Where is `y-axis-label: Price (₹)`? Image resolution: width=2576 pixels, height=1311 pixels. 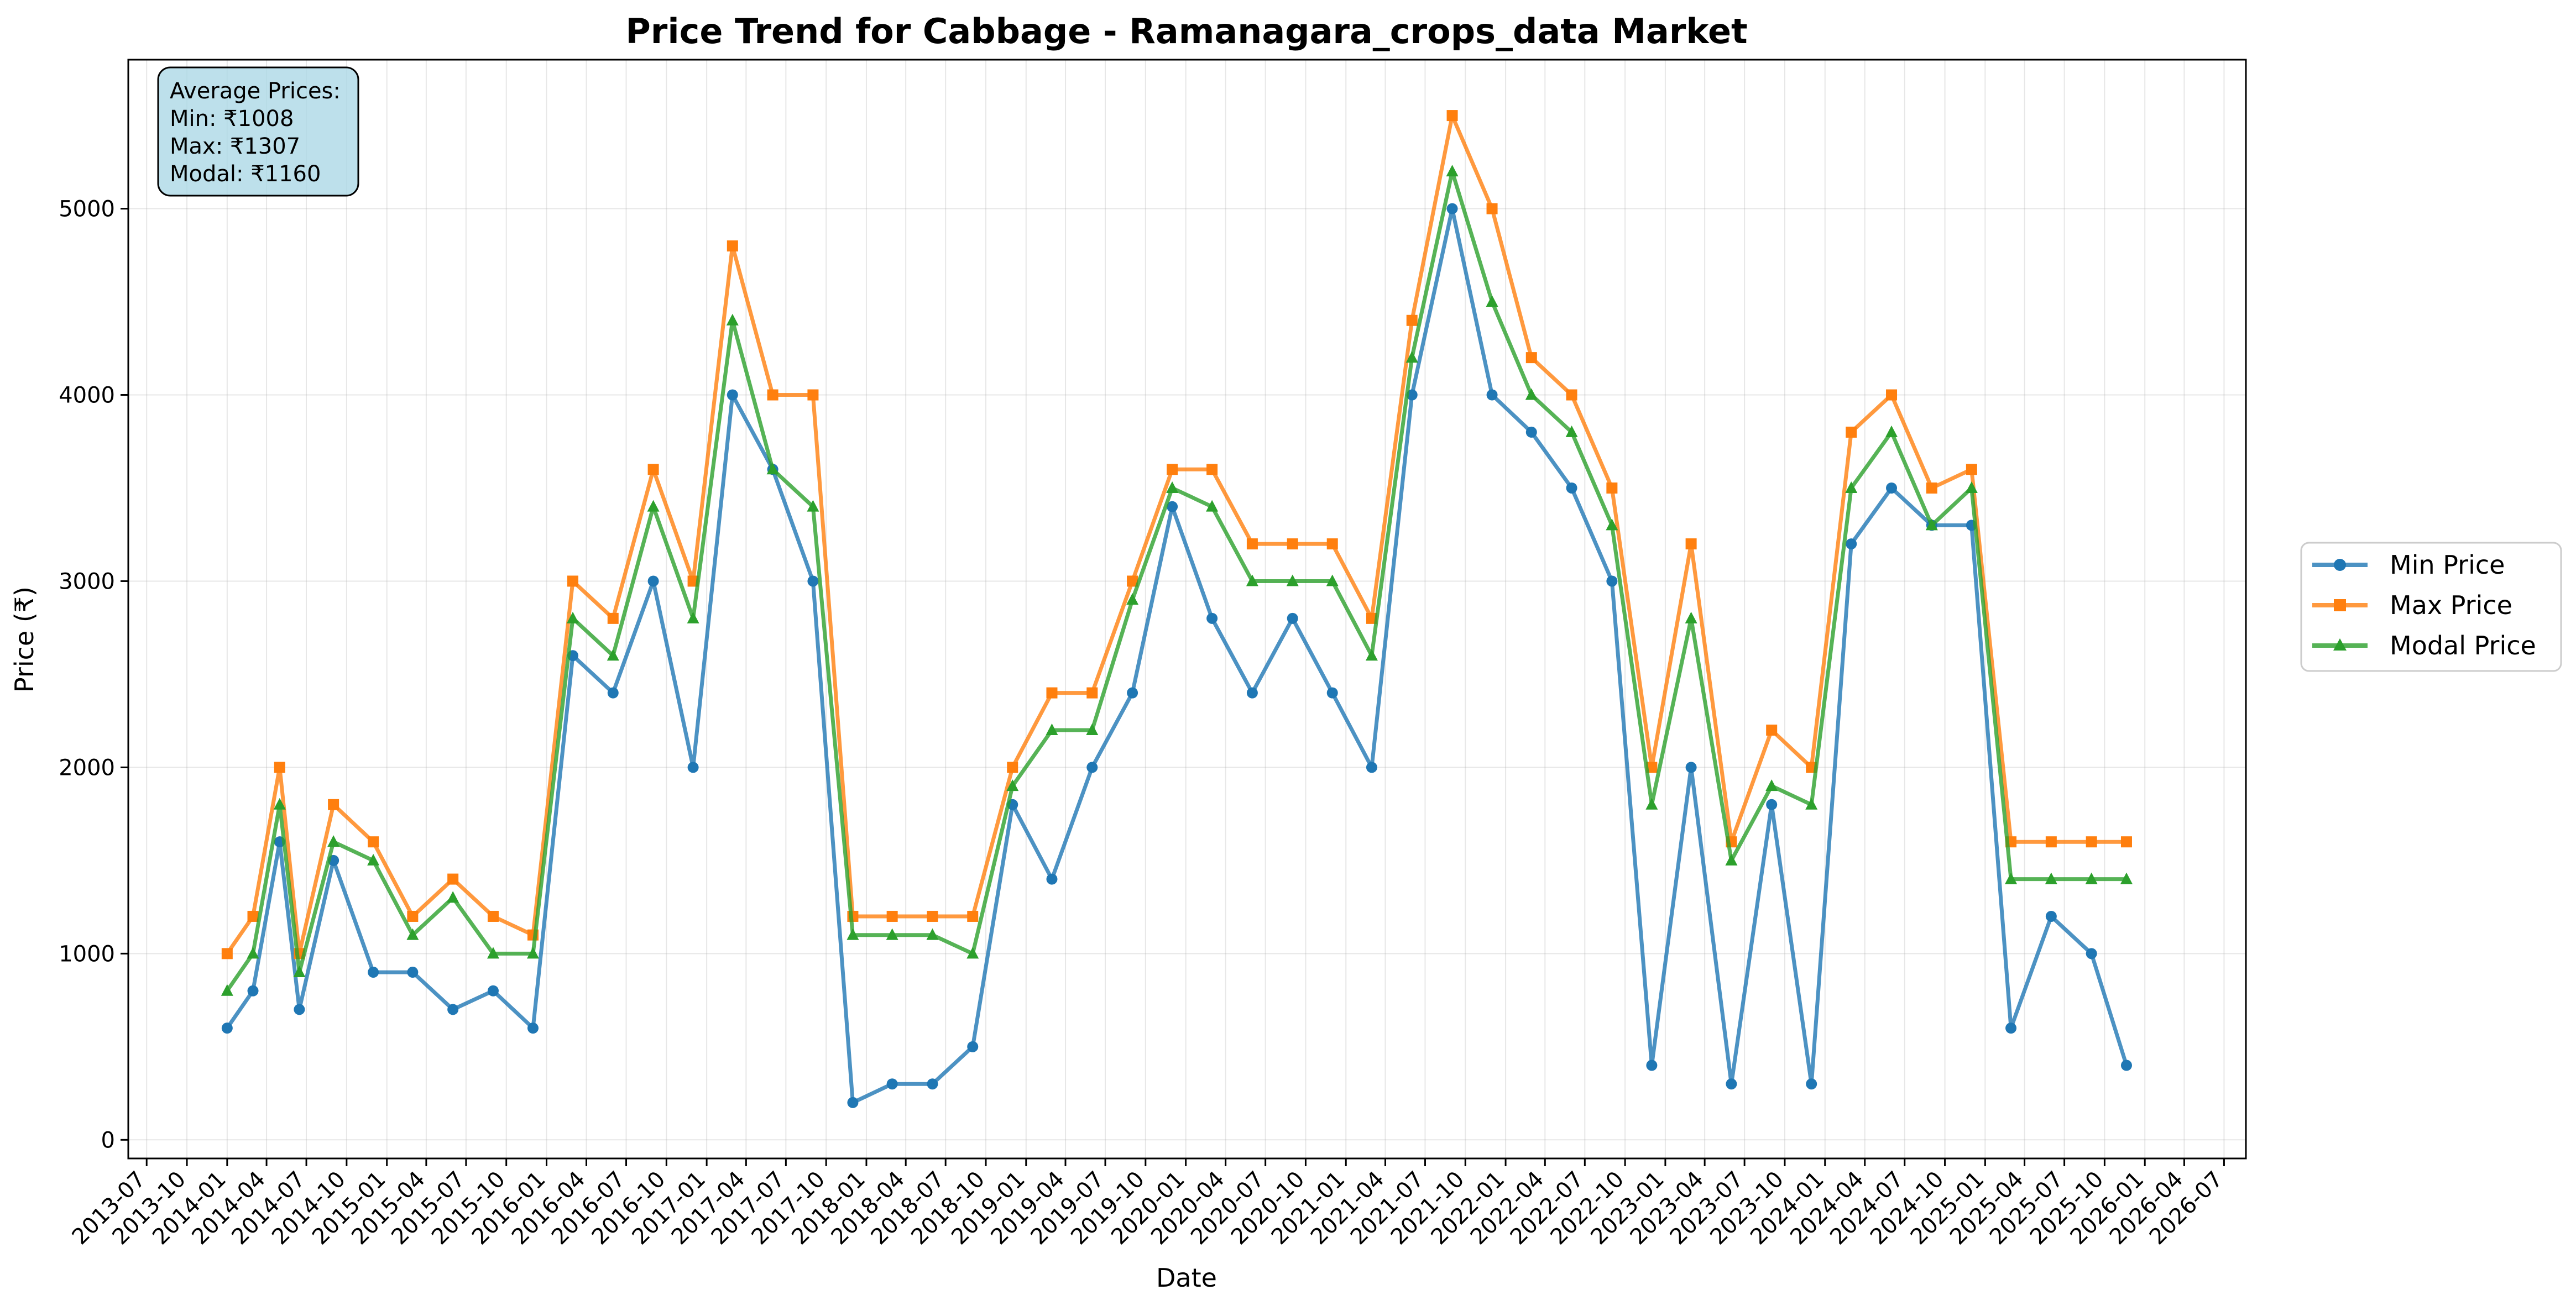 y-axis-label: Price (₹) is located at coordinates (24, 639).